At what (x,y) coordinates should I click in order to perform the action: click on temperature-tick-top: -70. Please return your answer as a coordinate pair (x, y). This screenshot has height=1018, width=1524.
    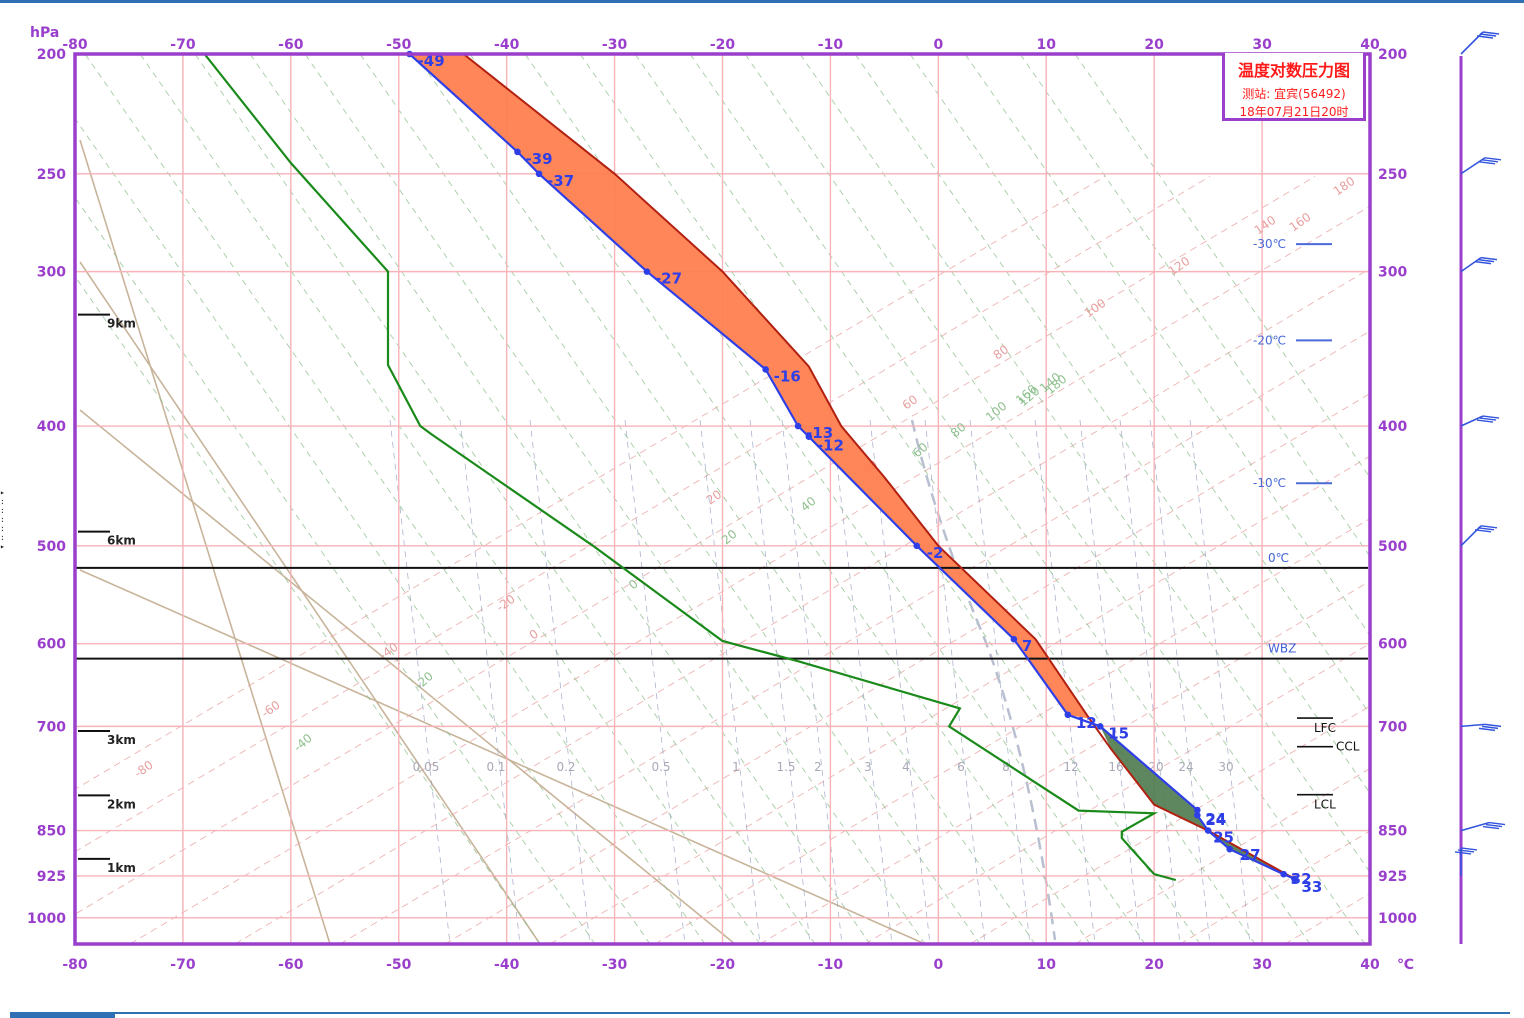
    Looking at the image, I should click on (183, 45).